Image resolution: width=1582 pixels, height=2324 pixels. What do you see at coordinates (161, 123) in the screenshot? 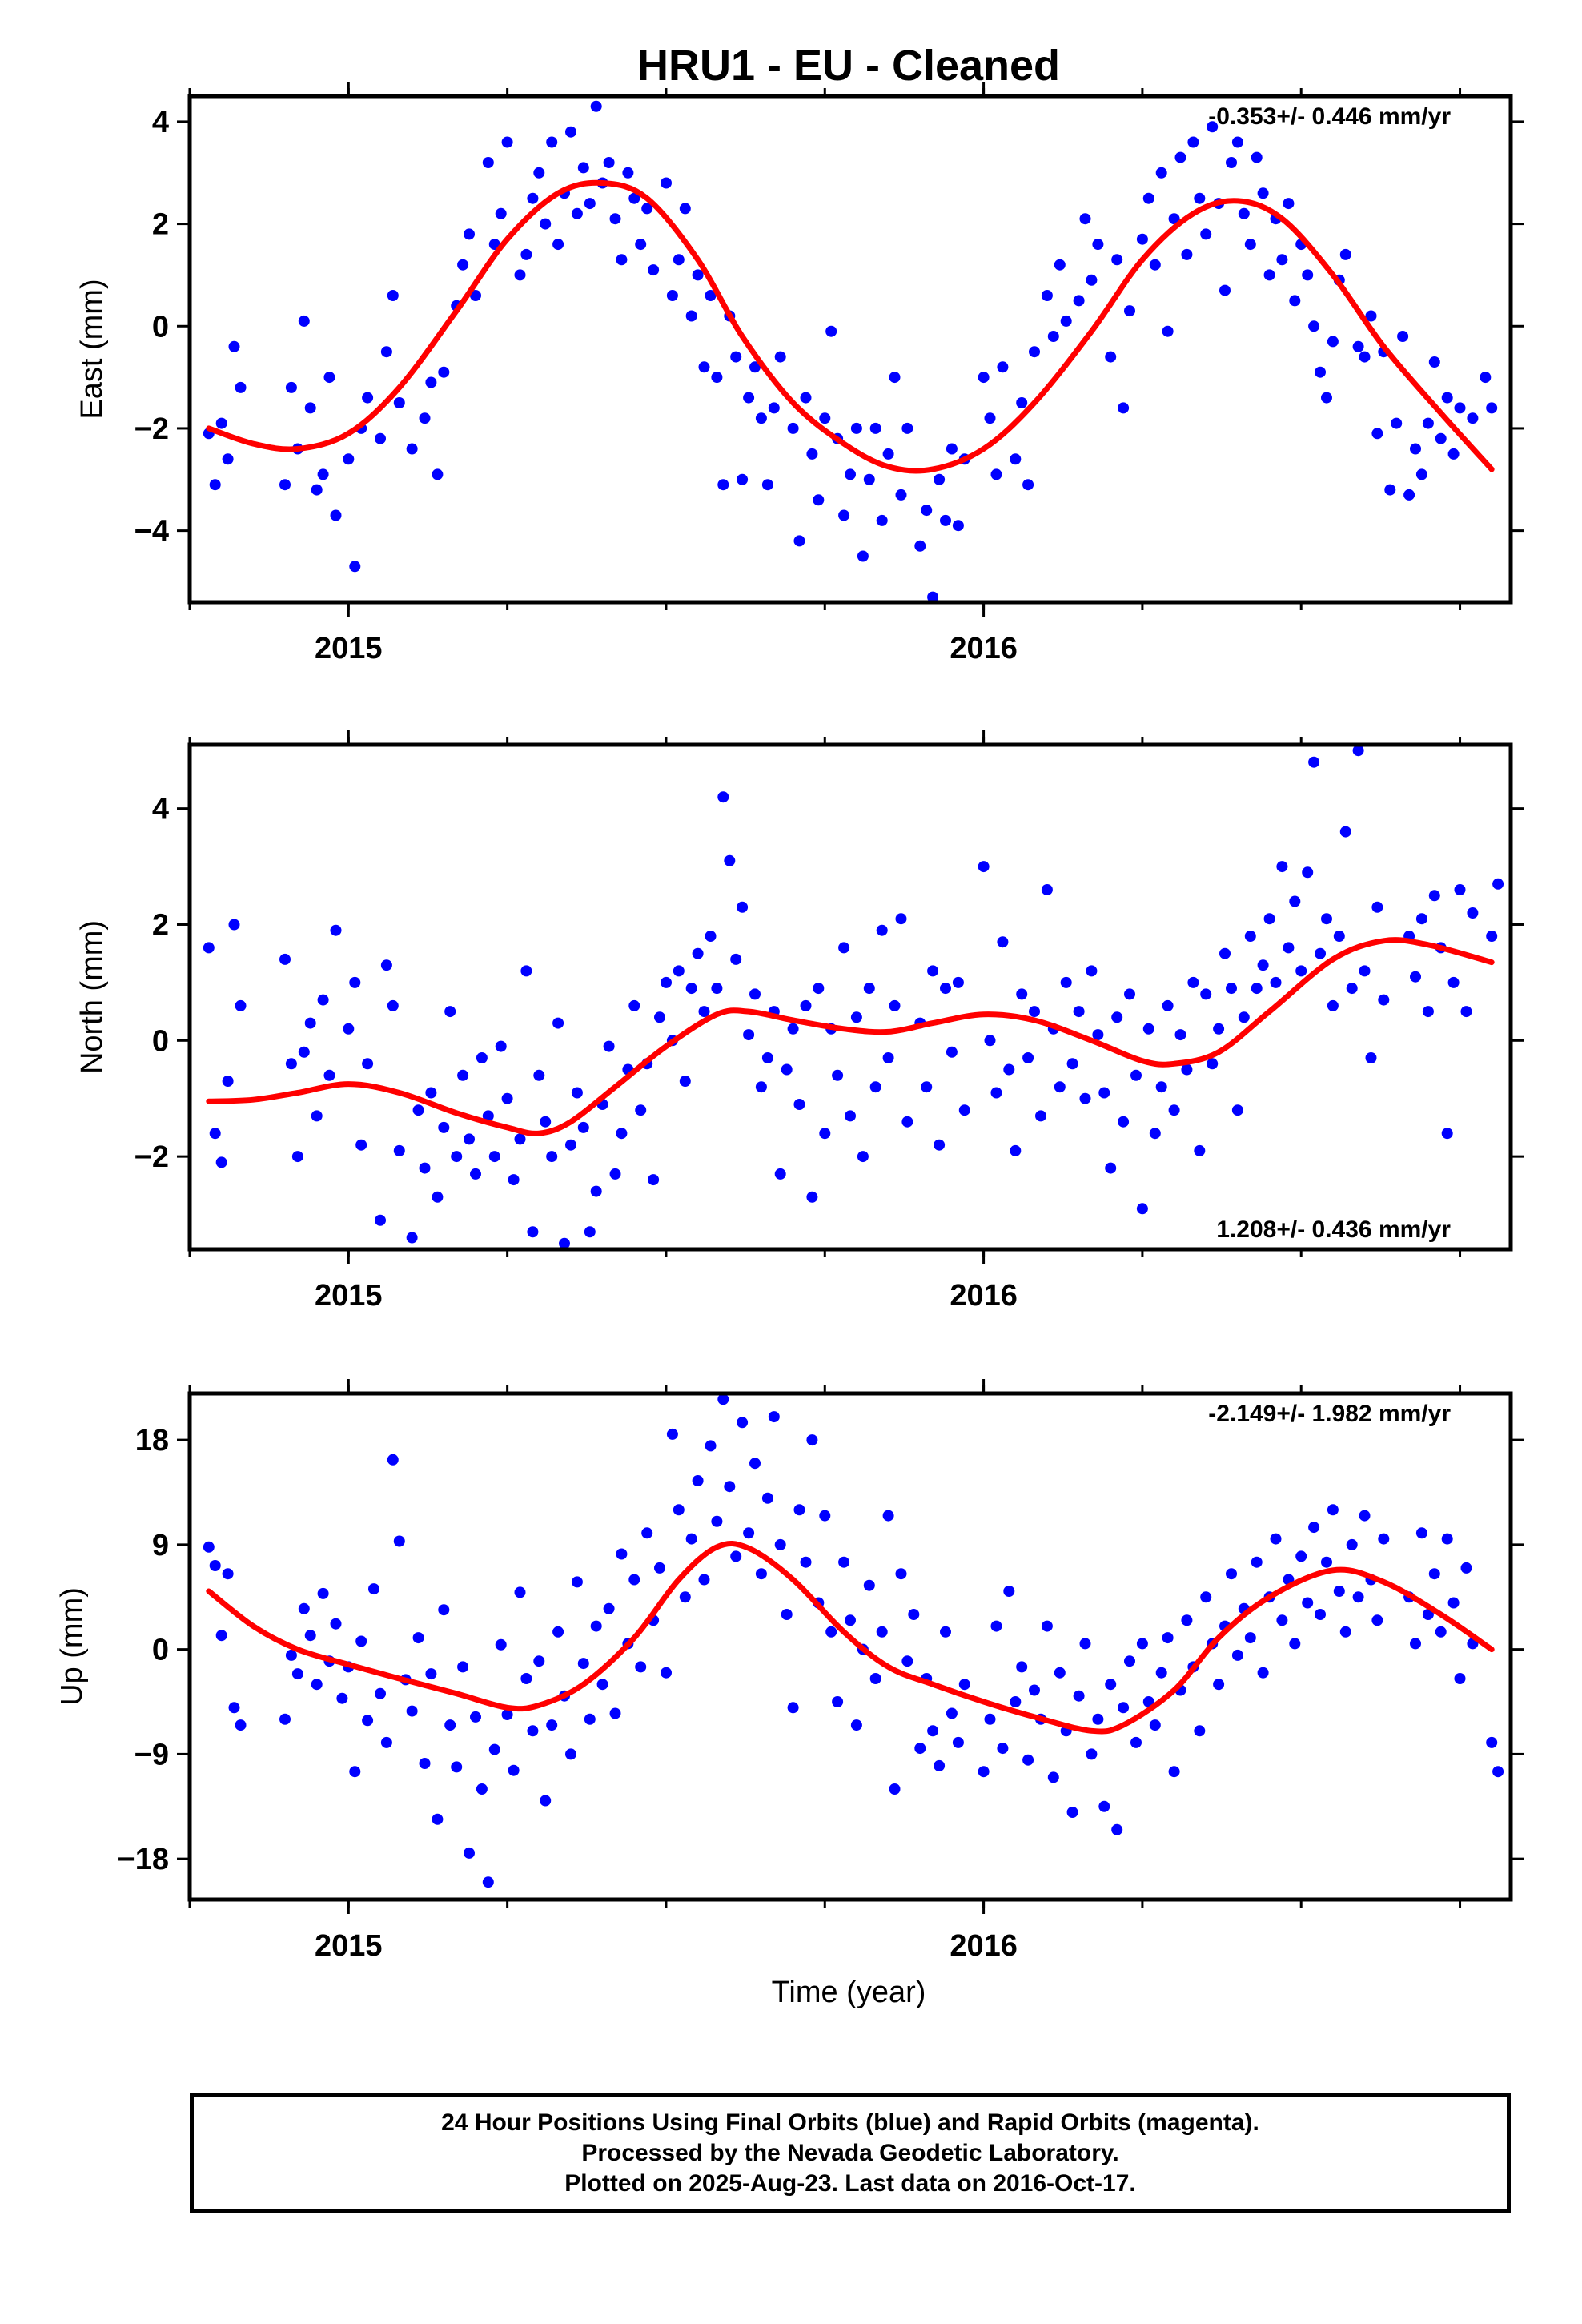
I see `east-ytick-label-4: 4` at bounding box center [161, 123].